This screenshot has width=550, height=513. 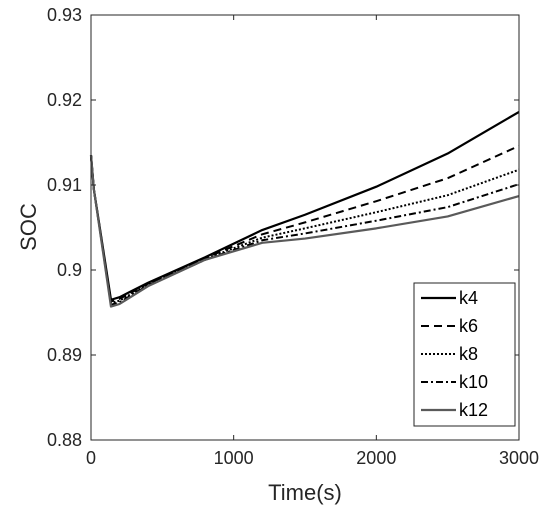 I want to click on y-tick-label: 0.88, so click(x=64, y=440).